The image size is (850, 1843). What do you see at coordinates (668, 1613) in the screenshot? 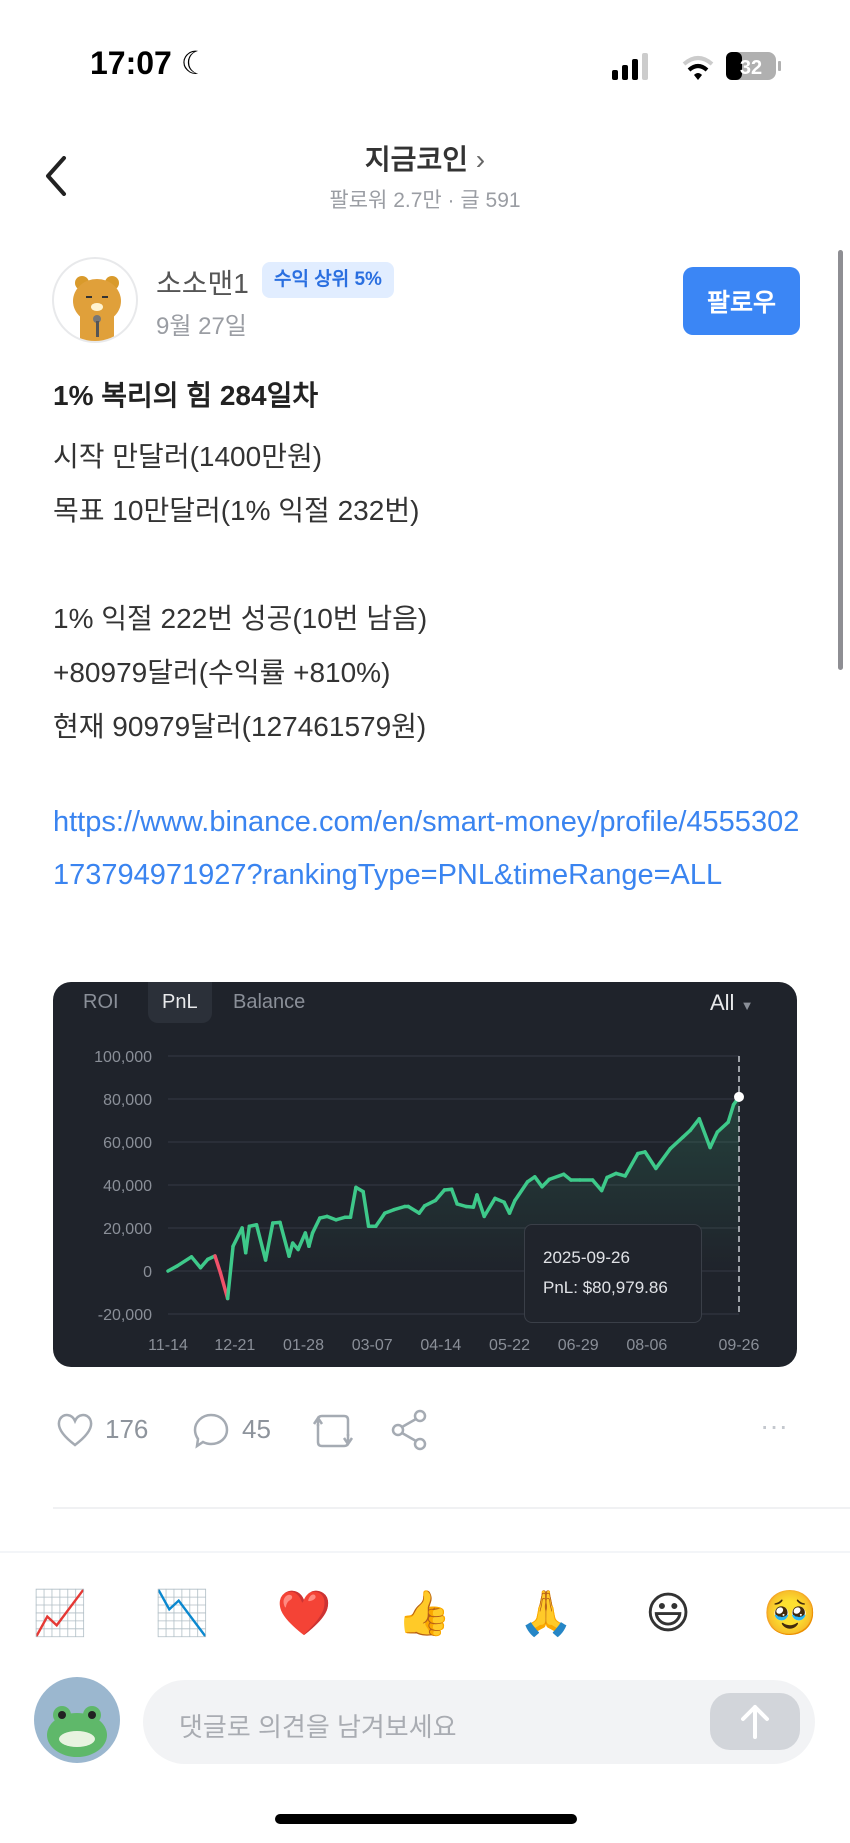
I see `reaction-smile-icon: 😃` at bounding box center [668, 1613].